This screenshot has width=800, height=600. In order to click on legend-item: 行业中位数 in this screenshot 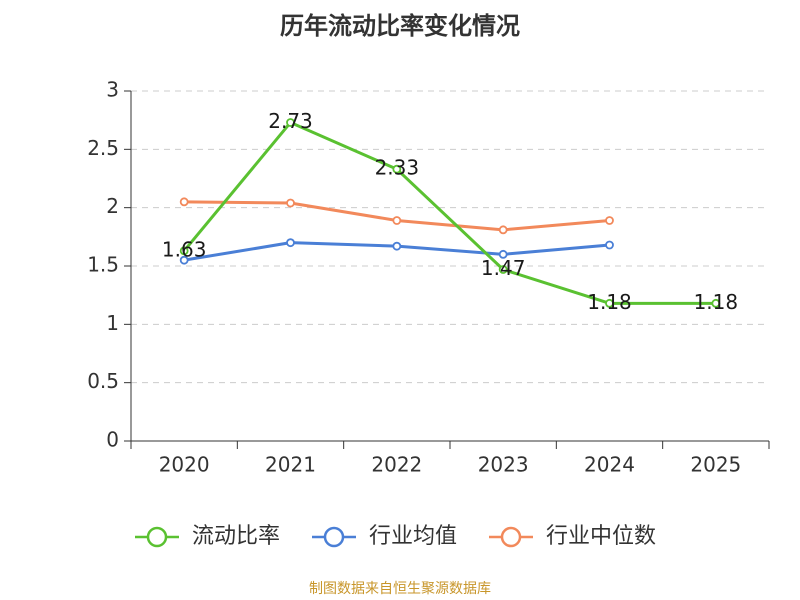, I will do `click(572, 536)`.